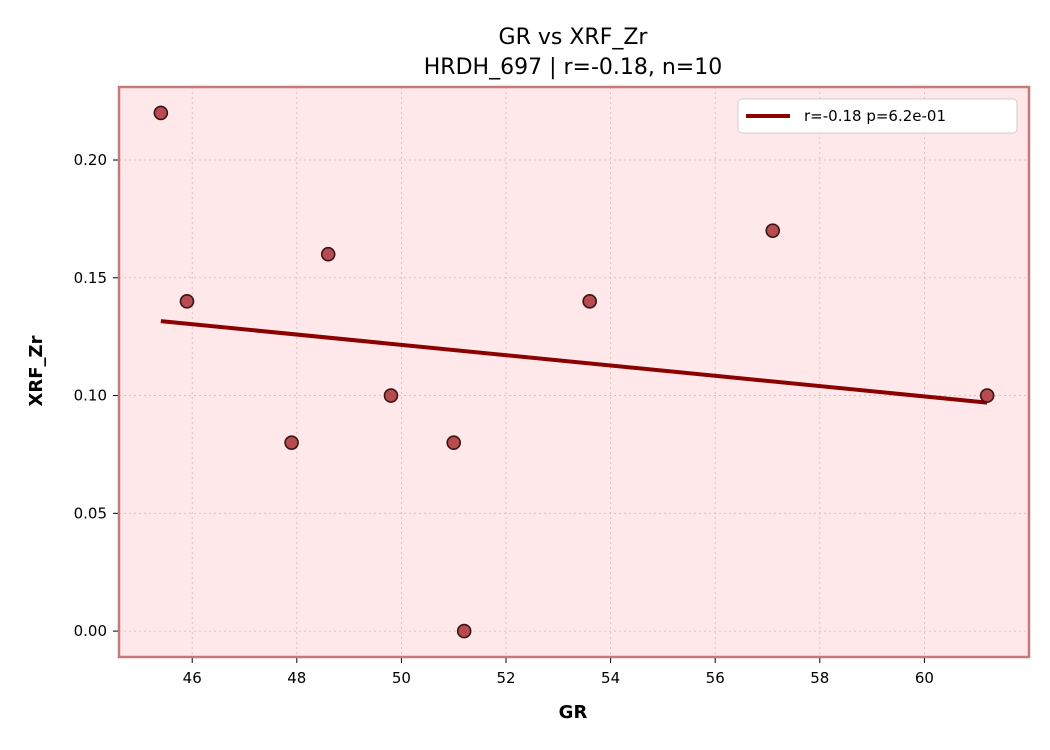 This screenshot has height=750, width=1050. I want to click on y-tick-label: 0.00, so click(90, 631).